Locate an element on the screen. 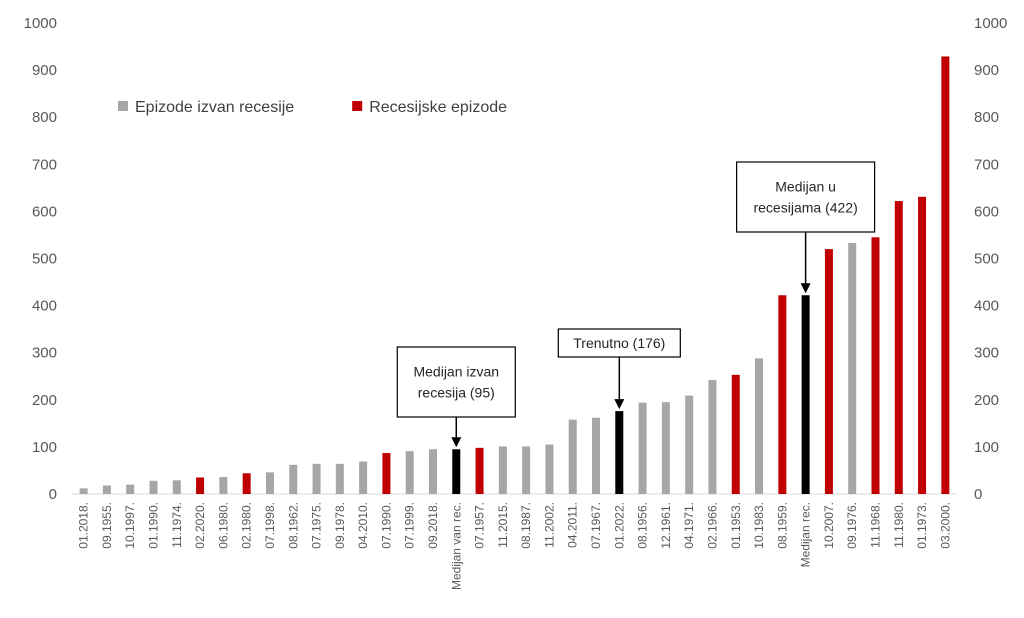 The image size is (1024, 618). left-y-axis: 0 100 200 300 400 500 600 700 800 900 1000 is located at coordinates (40, 259).